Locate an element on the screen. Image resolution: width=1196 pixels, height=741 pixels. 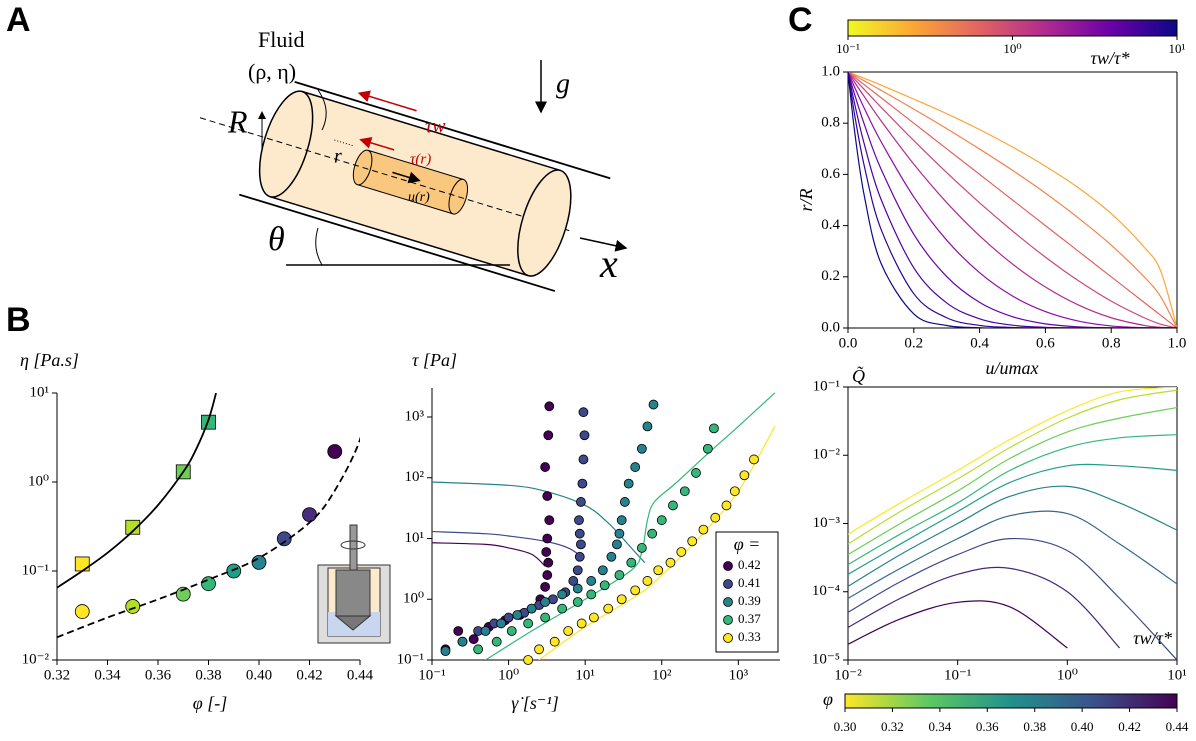
y-tick-label: 10⁻⁴ is located at coordinates (826, 591).